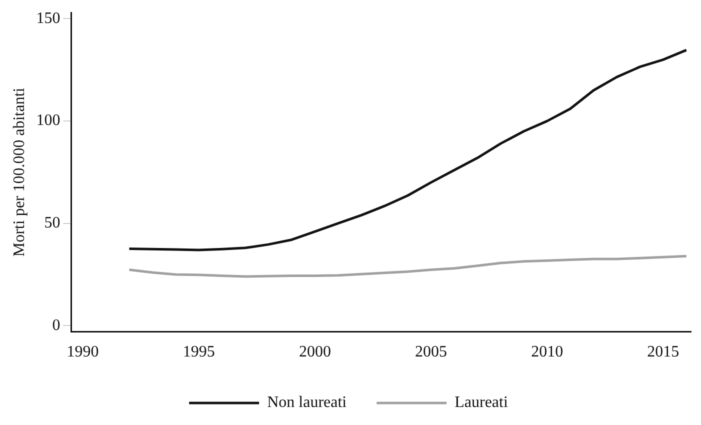 This screenshot has width=701, height=425. What do you see at coordinates (481, 403) in the screenshot?
I see `legend-label: Laureati` at bounding box center [481, 403].